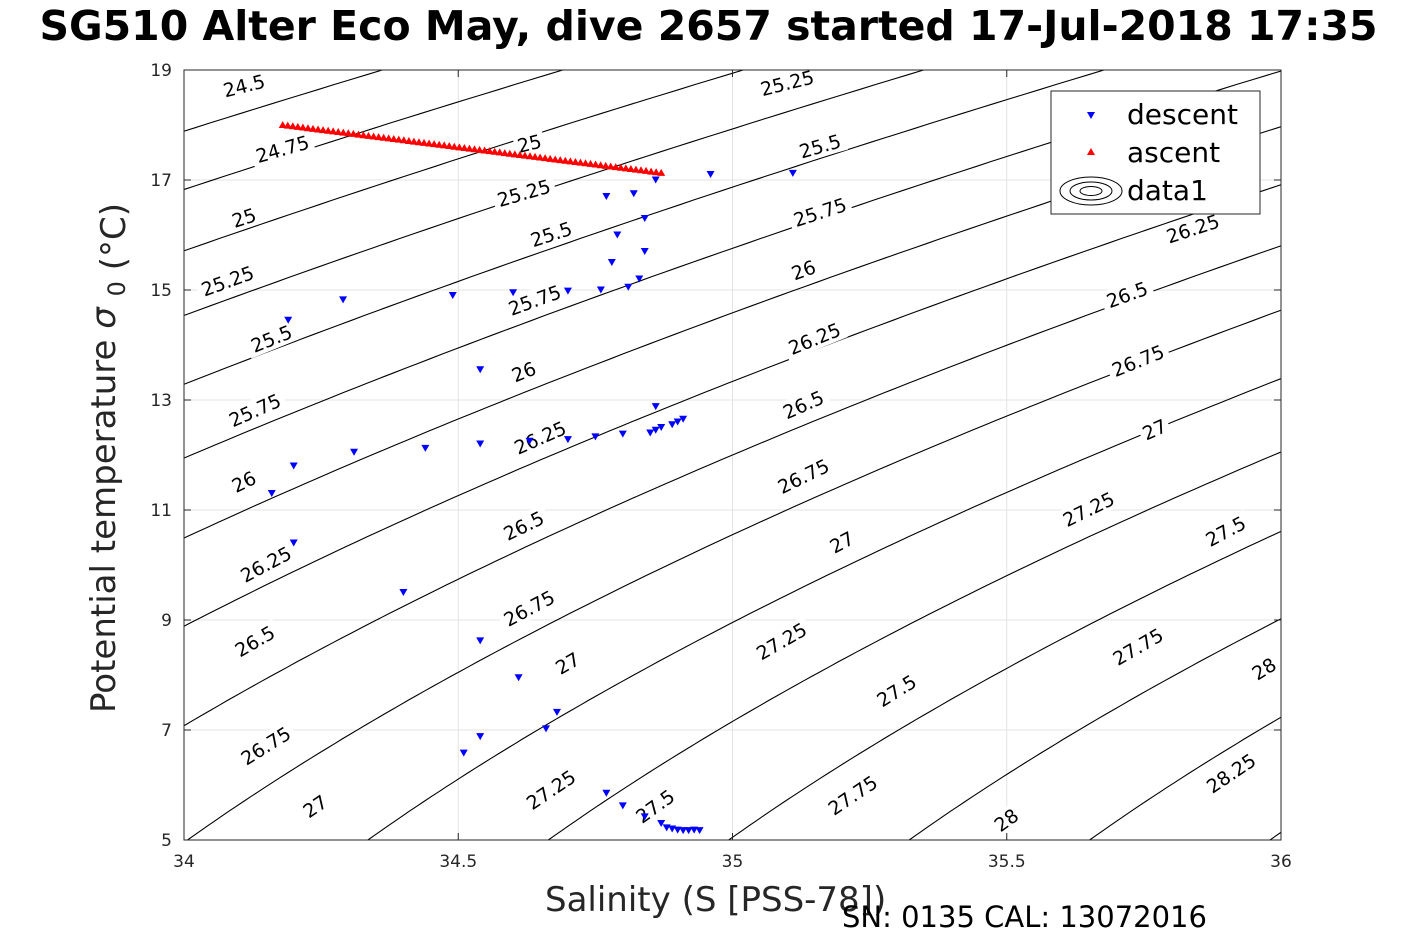 This screenshot has height=945, width=1417. What do you see at coordinates (803, 270) in the screenshot?
I see `contour-label: 26` at bounding box center [803, 270].